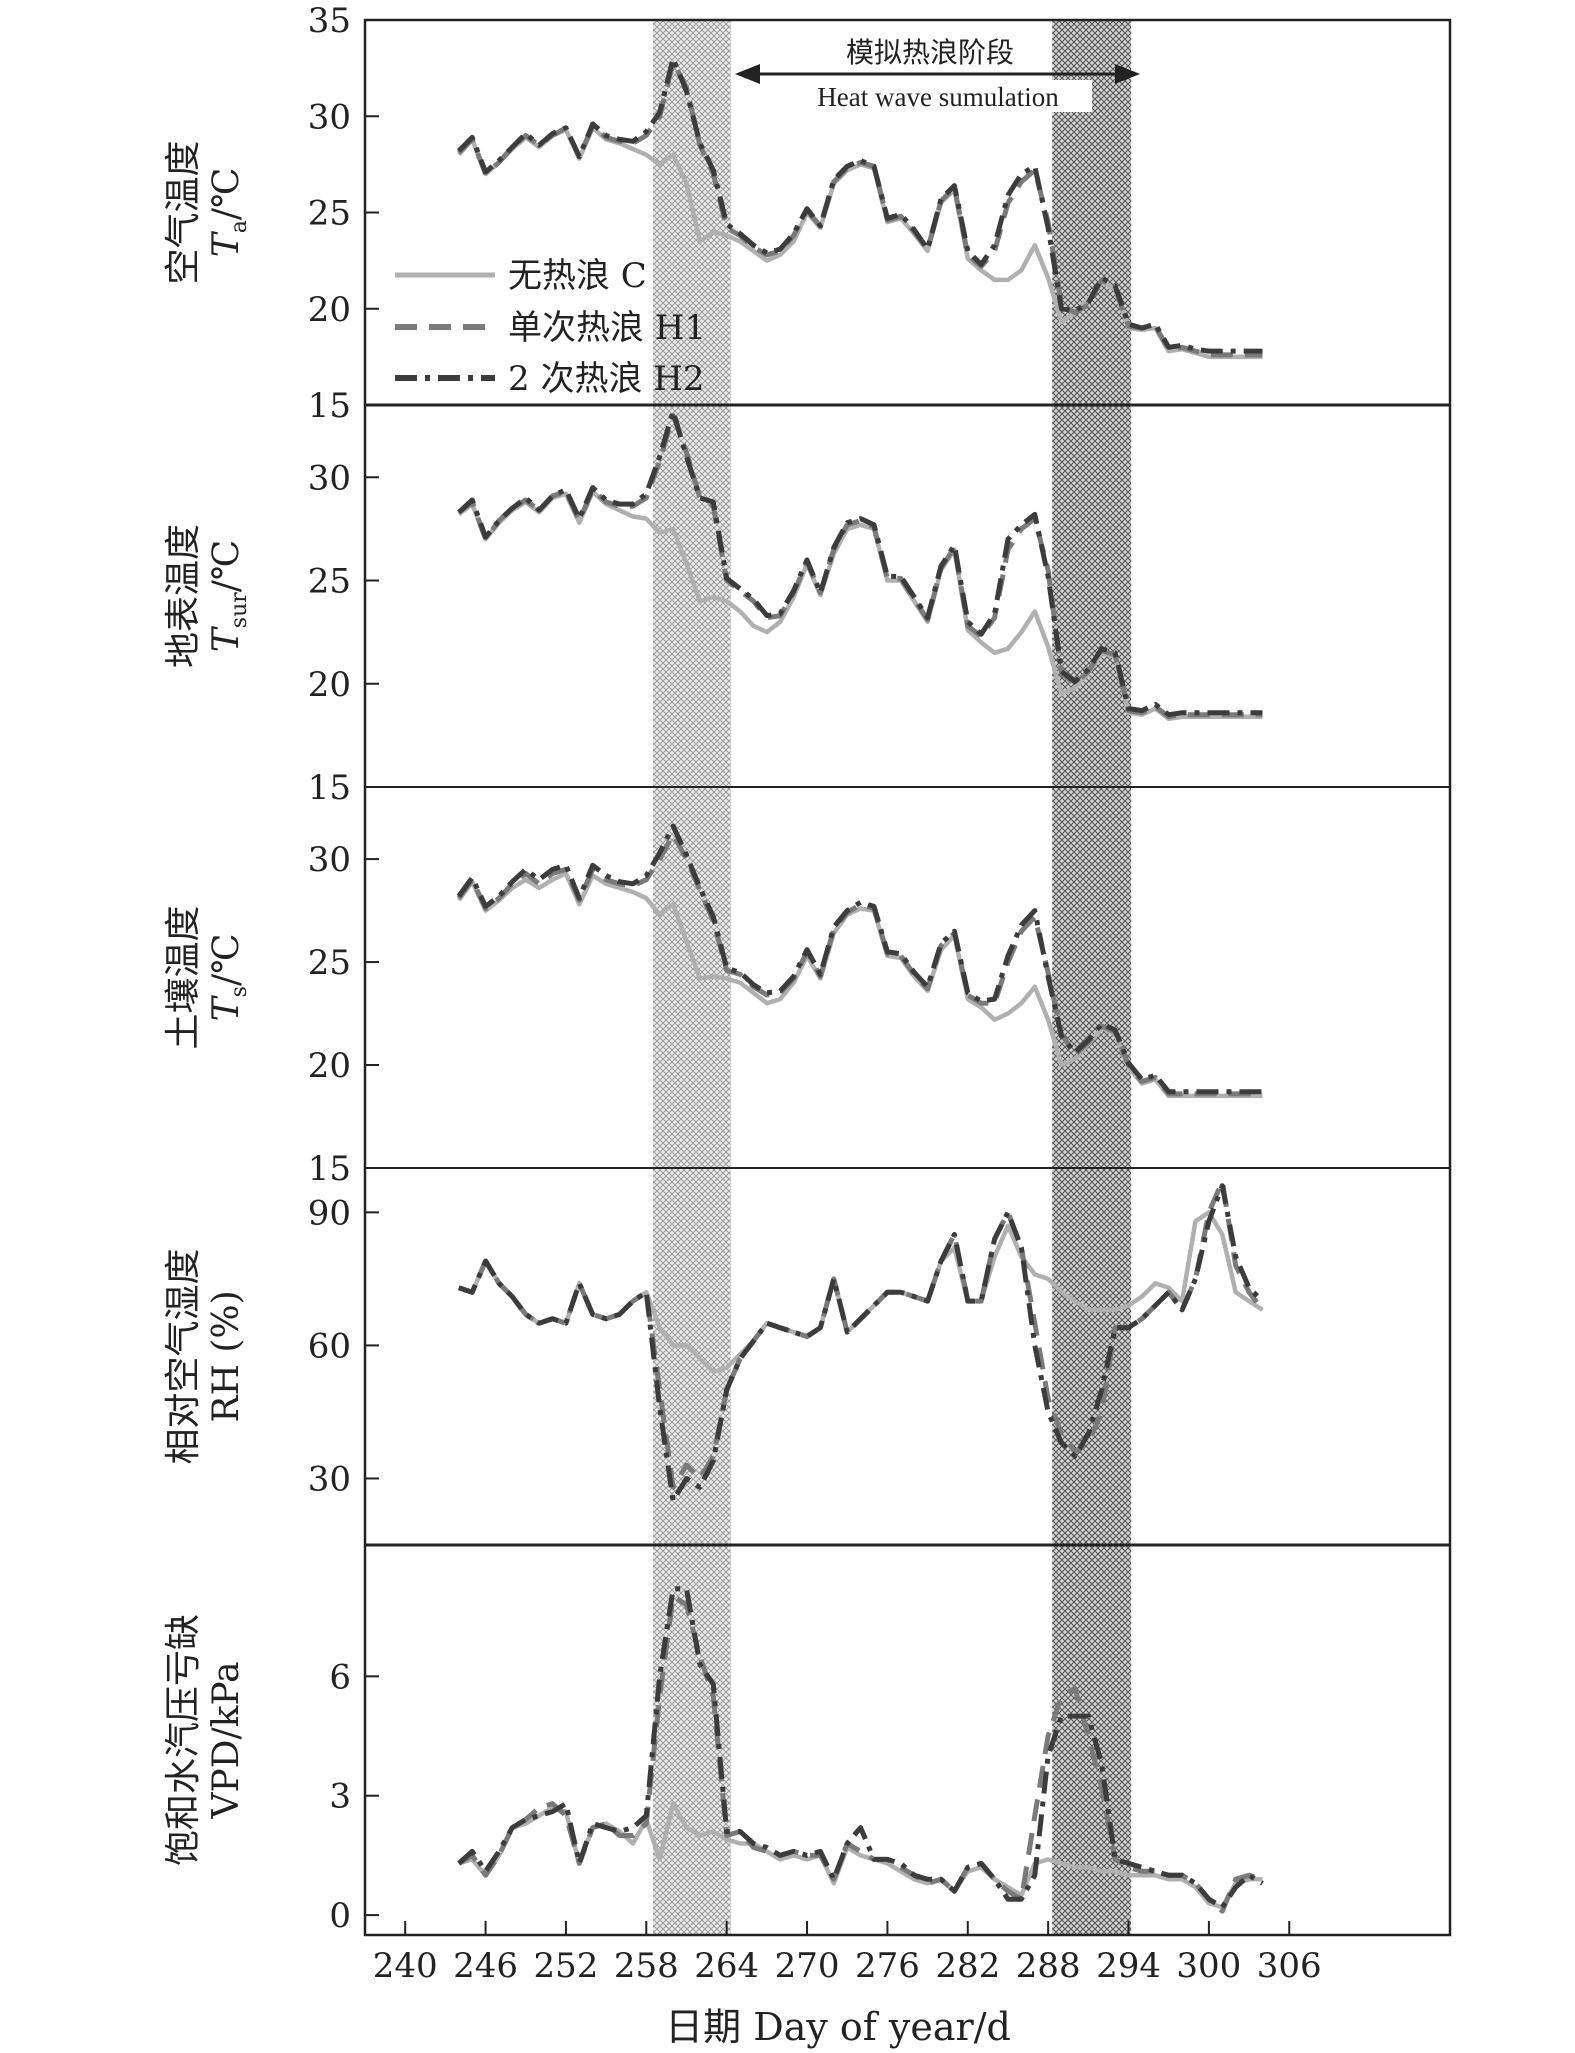 The image size is (1575, 2053). I want to click on y-axis-label-cn: 土壤温度, so click(183, 977).